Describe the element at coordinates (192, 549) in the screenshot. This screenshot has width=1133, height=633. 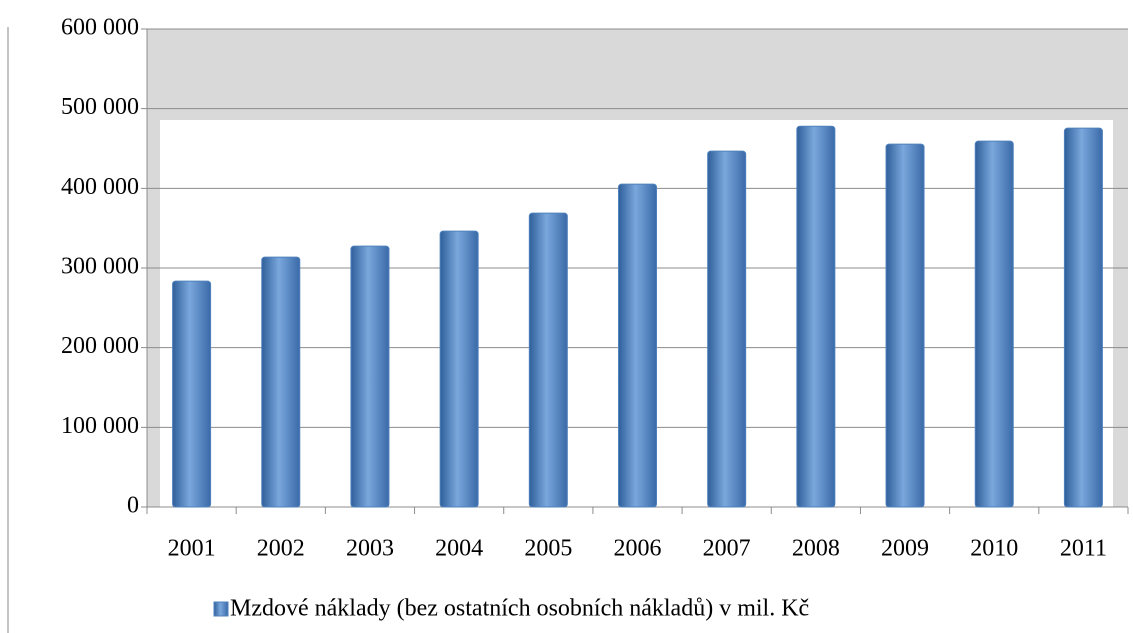
I see `x-tick-label: 2001` at that location.